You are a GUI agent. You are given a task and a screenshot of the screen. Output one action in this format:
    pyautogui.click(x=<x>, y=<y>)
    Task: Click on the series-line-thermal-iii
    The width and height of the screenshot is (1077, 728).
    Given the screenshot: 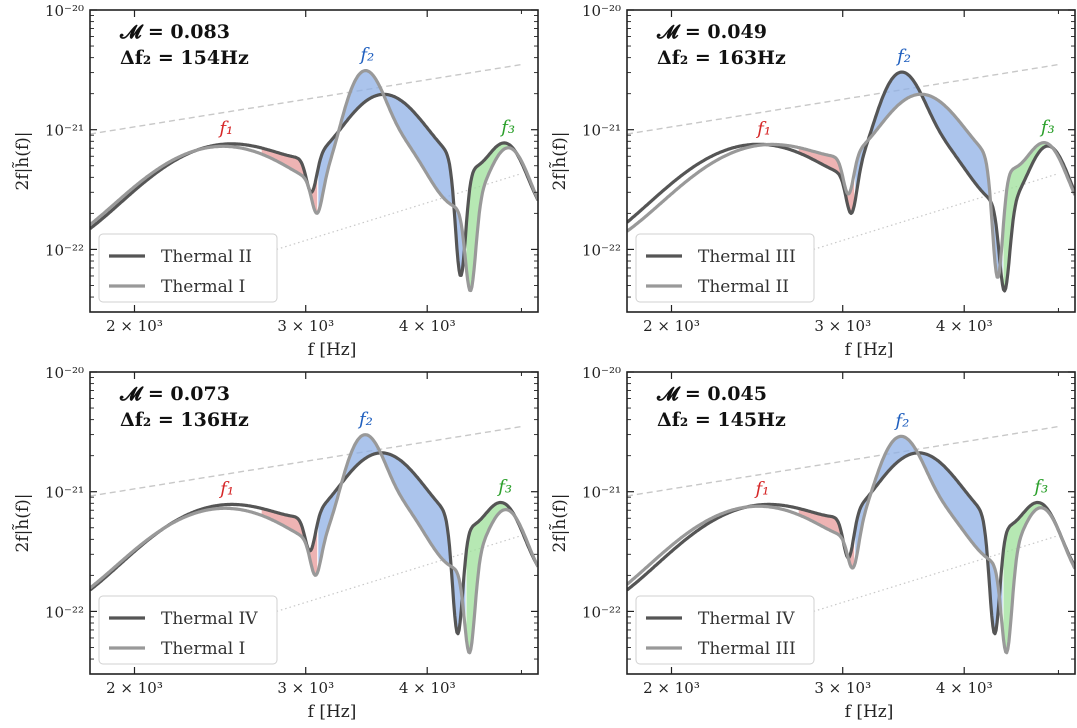 What is the action you would take?
    pyautogui.click(x=851, y=544)
    